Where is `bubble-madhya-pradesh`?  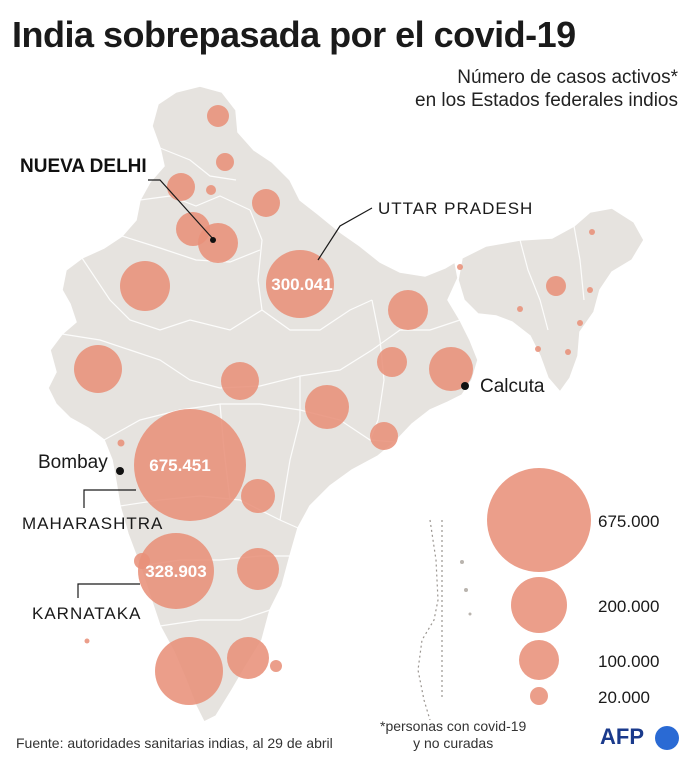 bubble-madhya-pradesh is located at coordinates (240, 381).